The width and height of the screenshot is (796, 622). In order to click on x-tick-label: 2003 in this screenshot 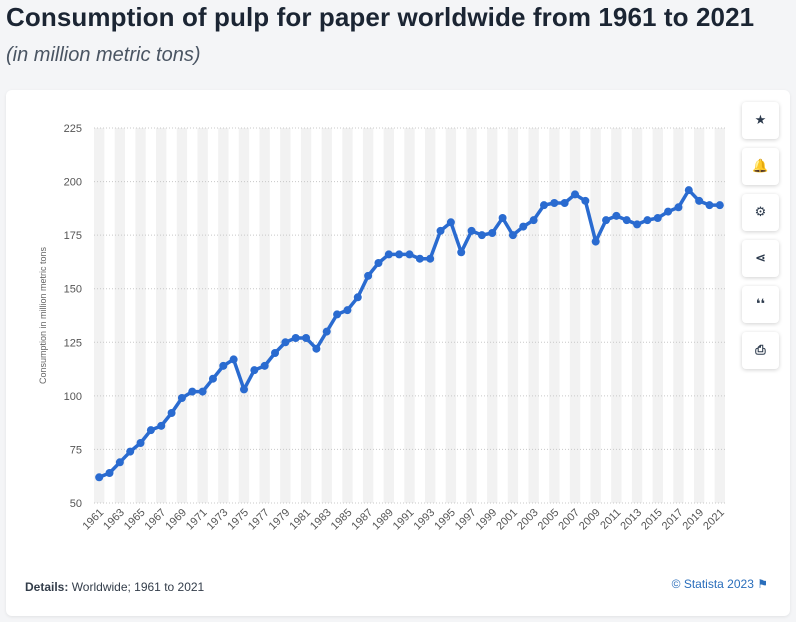, I will do `click(528, 520)`.